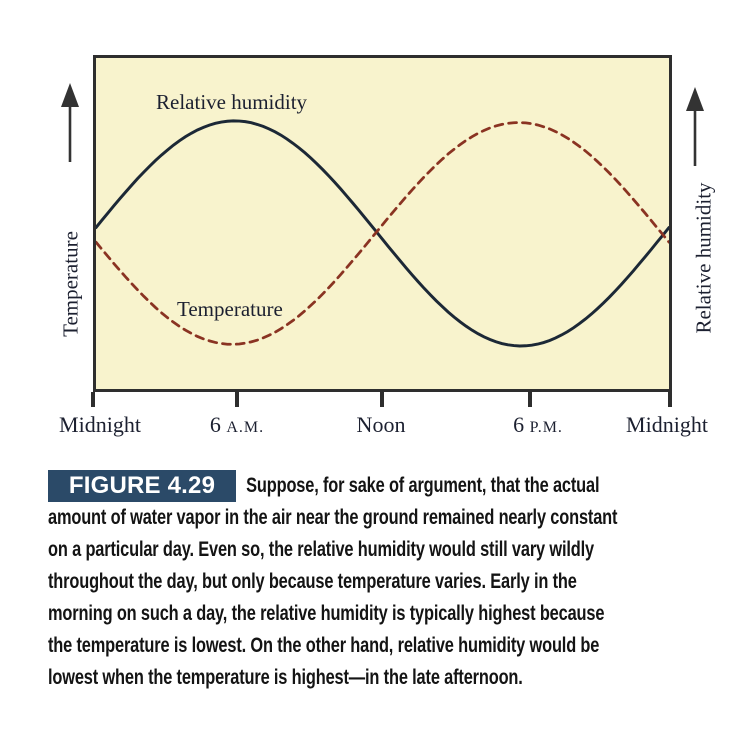 The width and height of the screenshot is (752, 752). I want to click on right-axis-label: Relative humidity, so click(703, 258).